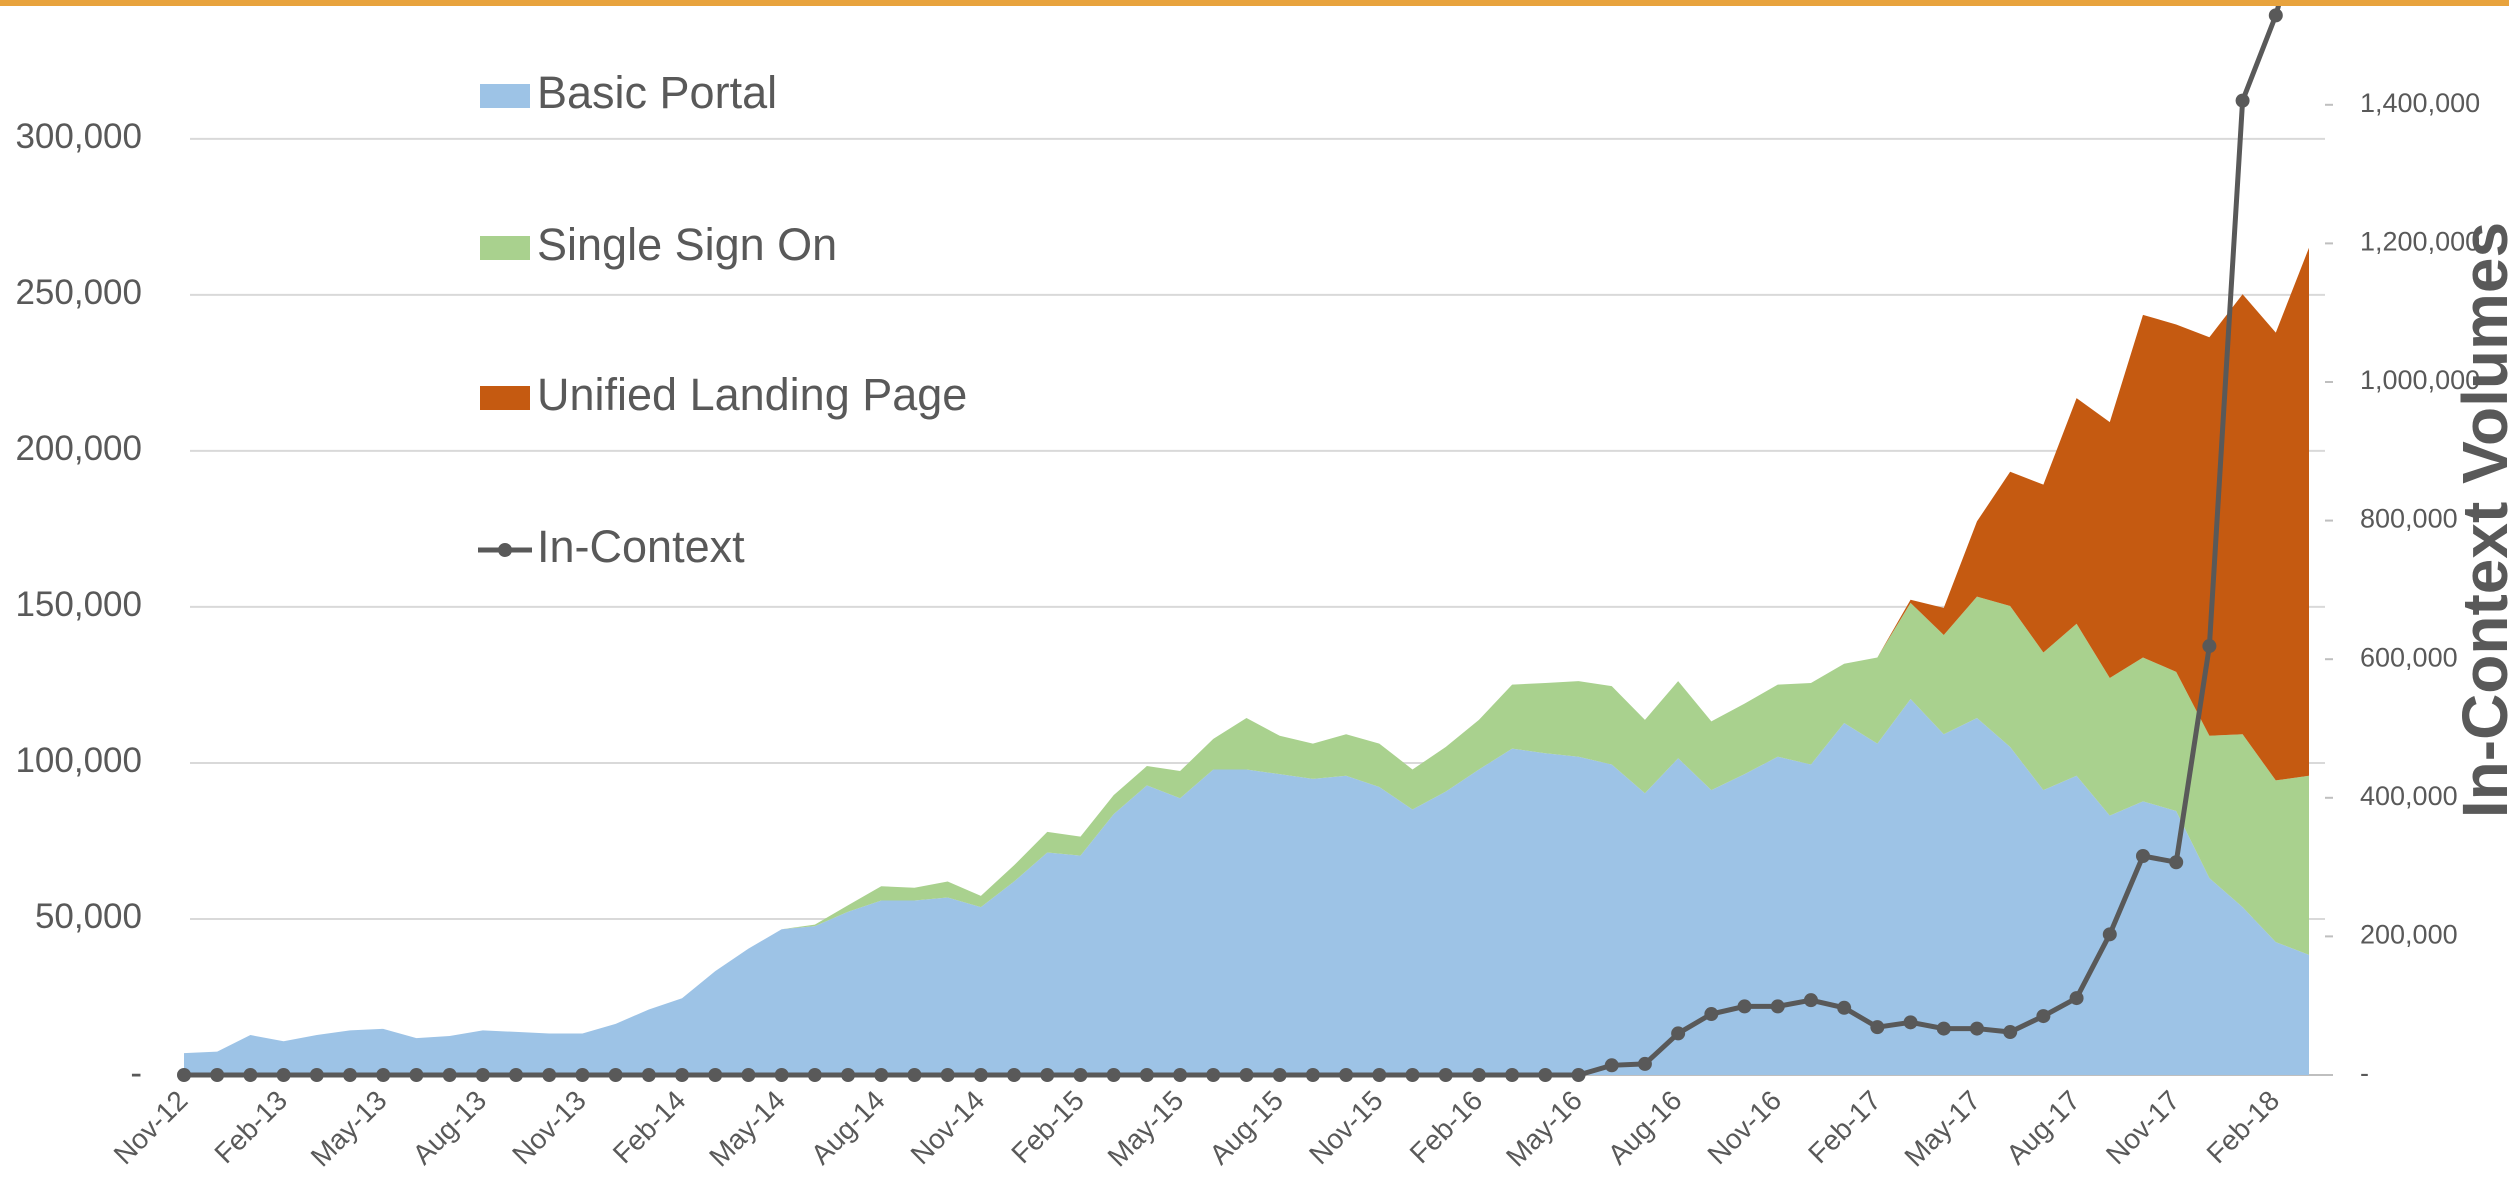  Describe the element at coordinates (1446, 1127) in the screenshot. I see `x-tick-label: Feb-16` at that location.